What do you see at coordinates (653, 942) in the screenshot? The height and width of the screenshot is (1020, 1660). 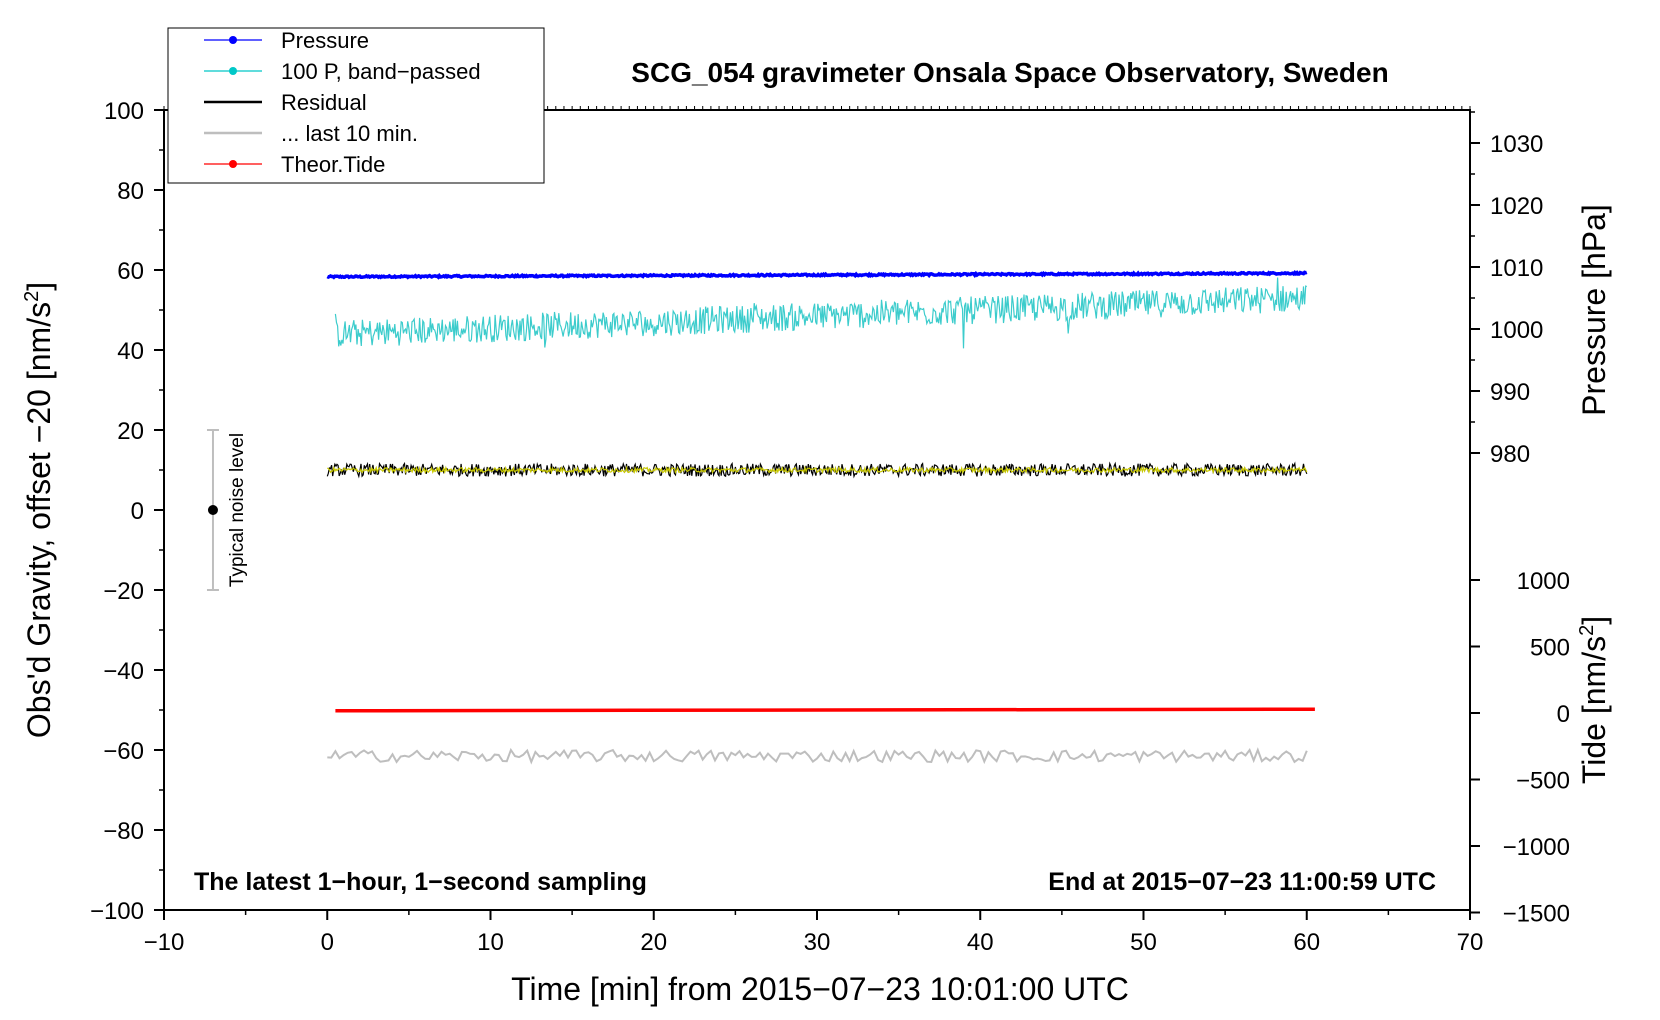 I see `x-tick-label-3: 20` at bounding box center [653, 942].